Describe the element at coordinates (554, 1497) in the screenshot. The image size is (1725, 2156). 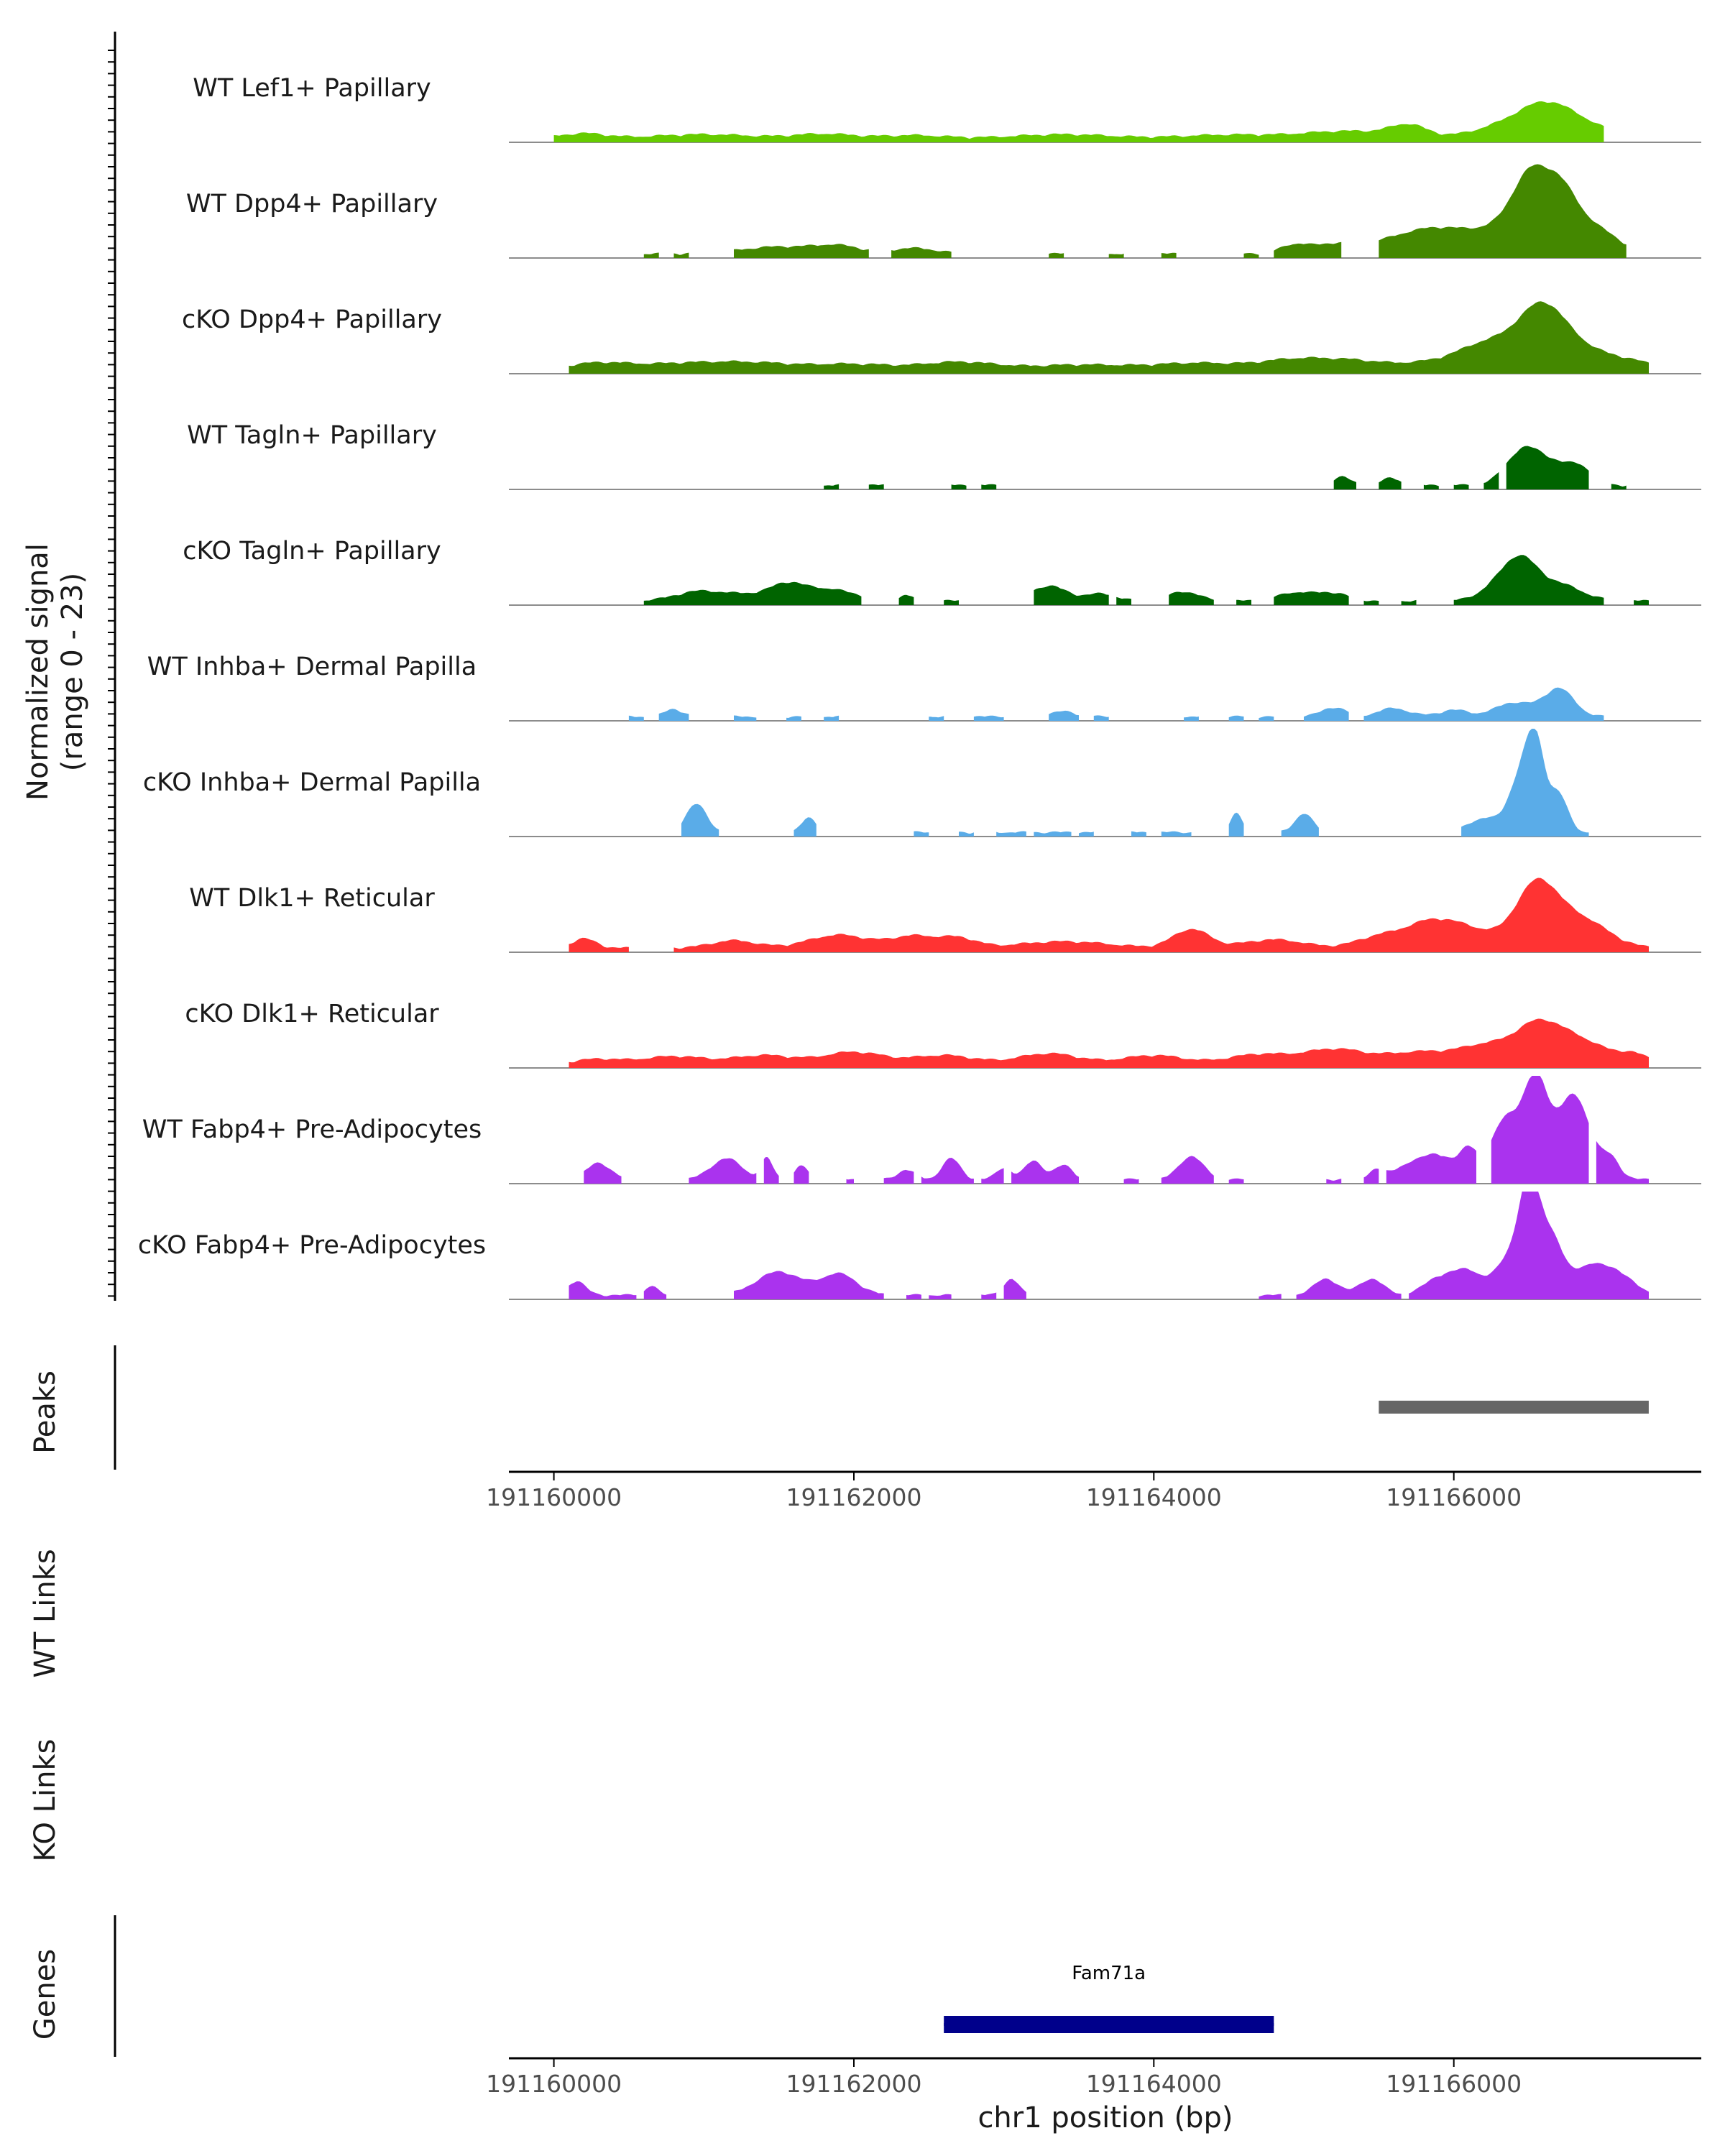
I see `x-tick-label: 191160000` at that location.